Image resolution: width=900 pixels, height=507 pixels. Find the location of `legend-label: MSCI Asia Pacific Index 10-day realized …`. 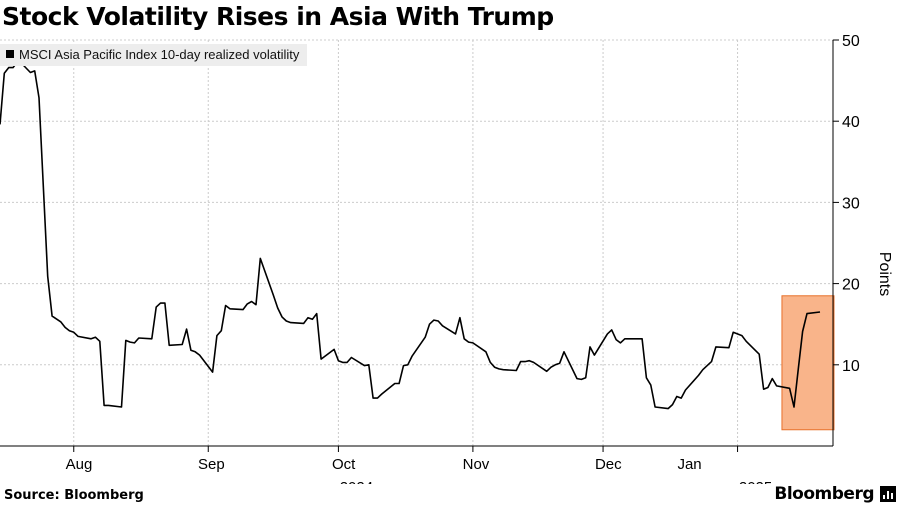

legend-label: MSCI Asia Pacific Index 10-day realized … is located at coordinates (159, 54).